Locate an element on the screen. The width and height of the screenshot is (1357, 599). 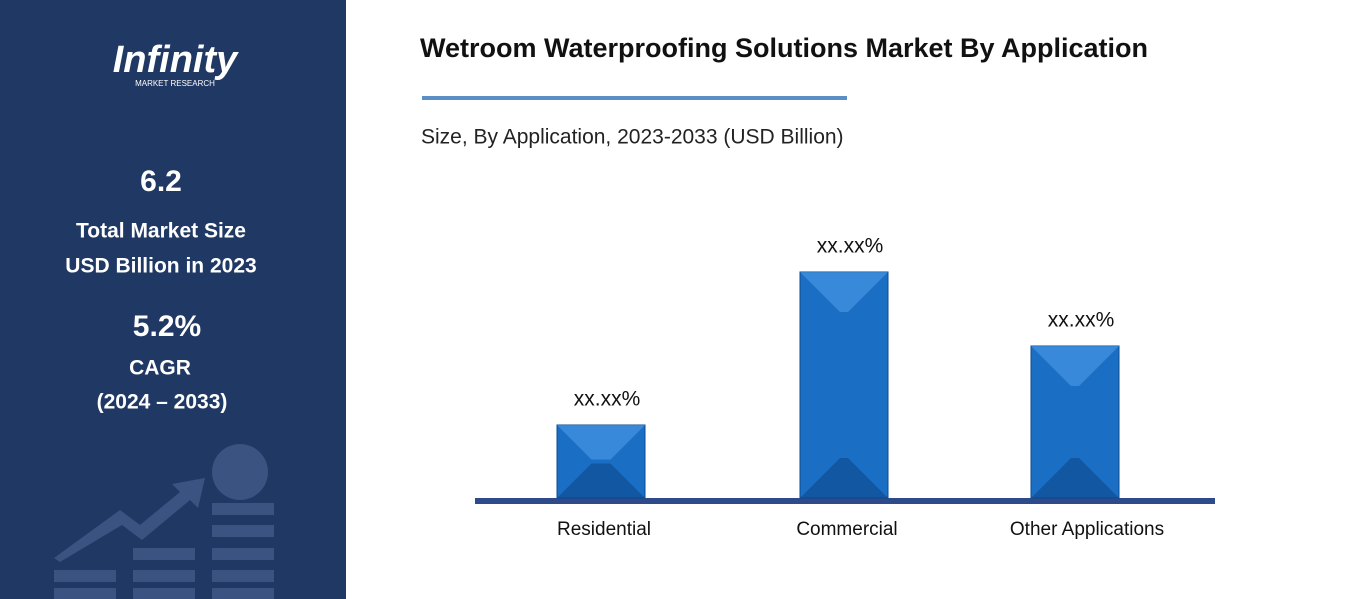
x-tick-label: Commercial is located at coordinates (846, 529).